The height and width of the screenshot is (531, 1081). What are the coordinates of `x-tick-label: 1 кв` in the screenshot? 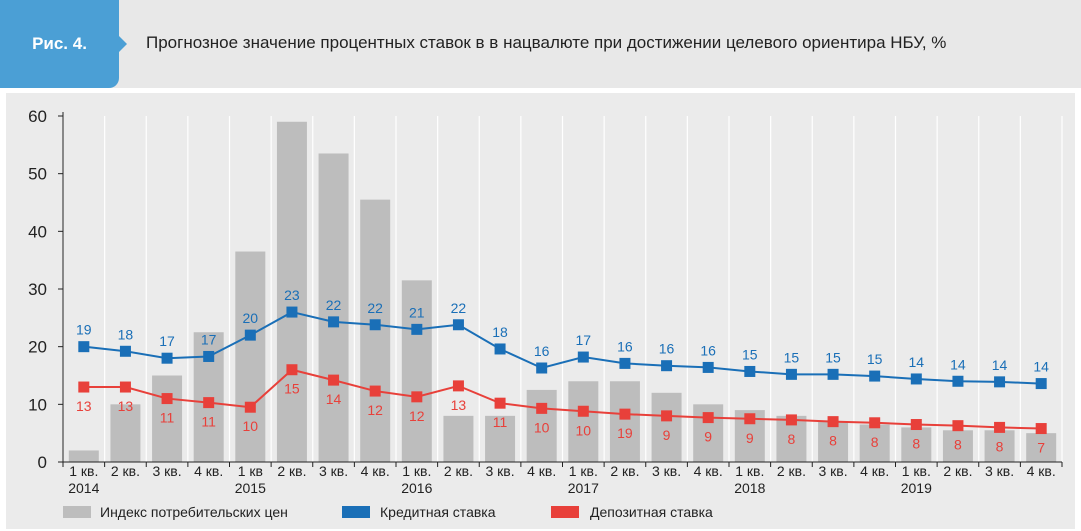 It's located at (250, 471).